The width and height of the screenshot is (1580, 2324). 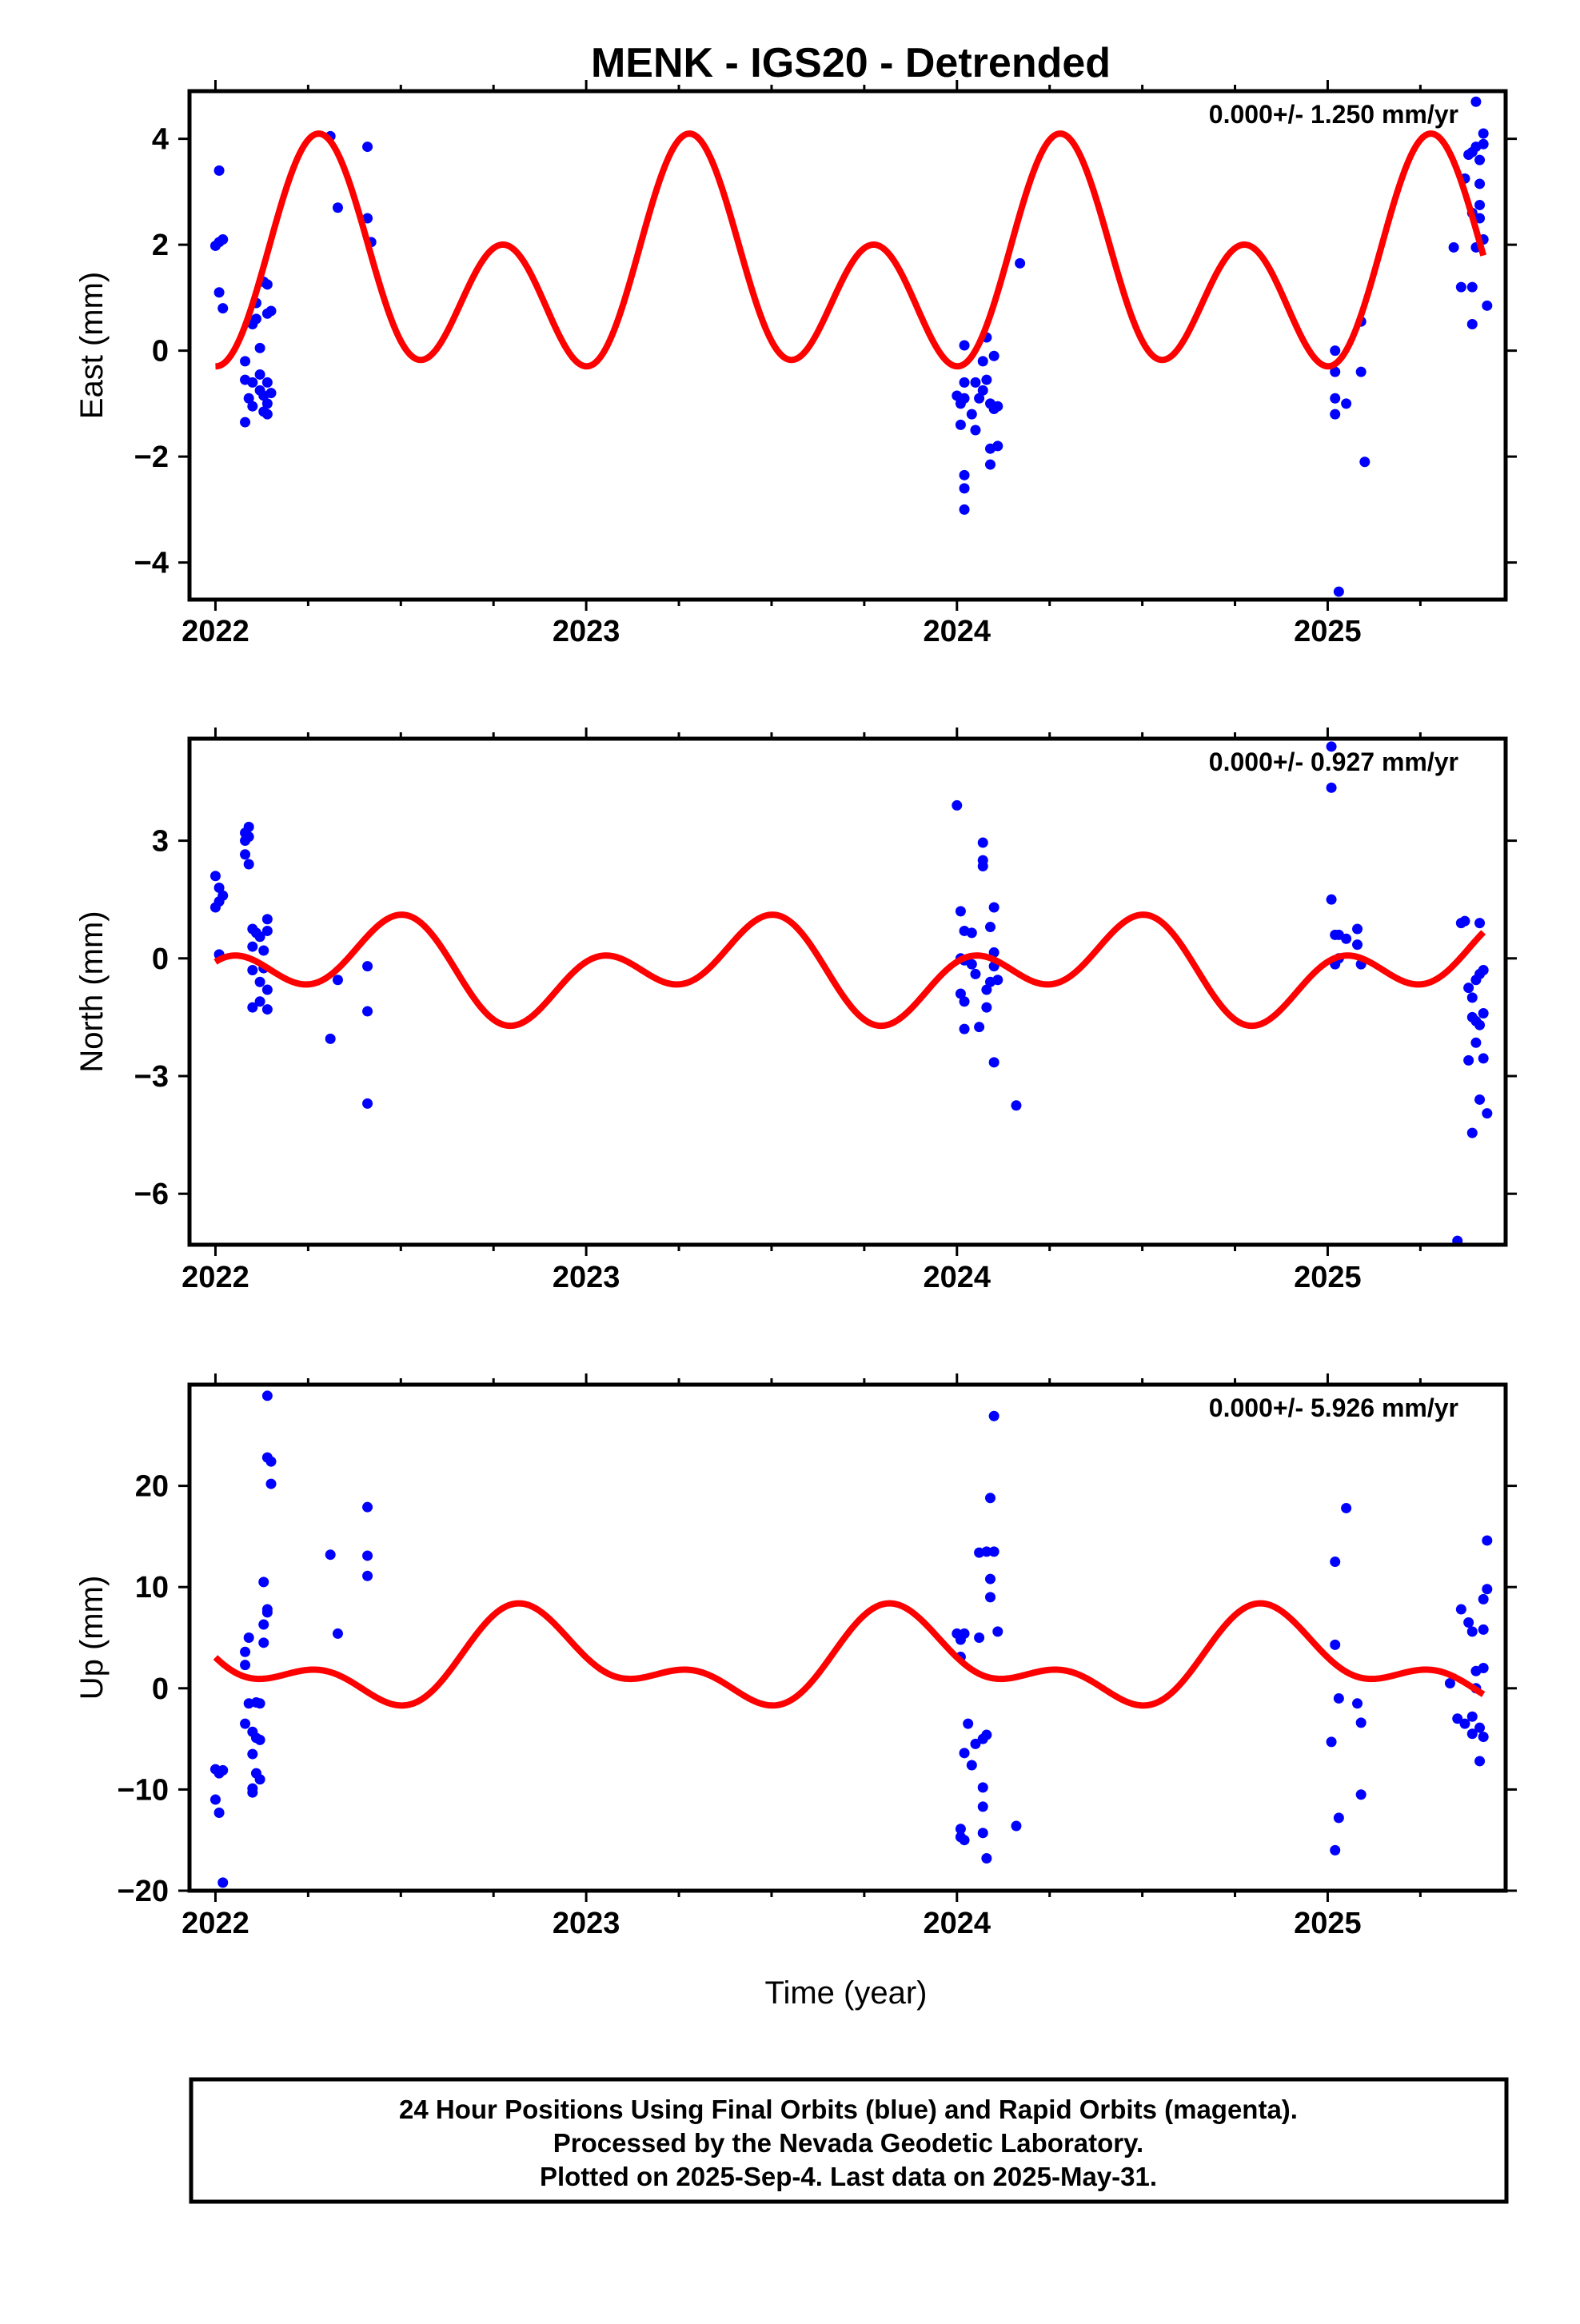 I want to click on y-tick-label: 10, so click(x=152, y=1588).